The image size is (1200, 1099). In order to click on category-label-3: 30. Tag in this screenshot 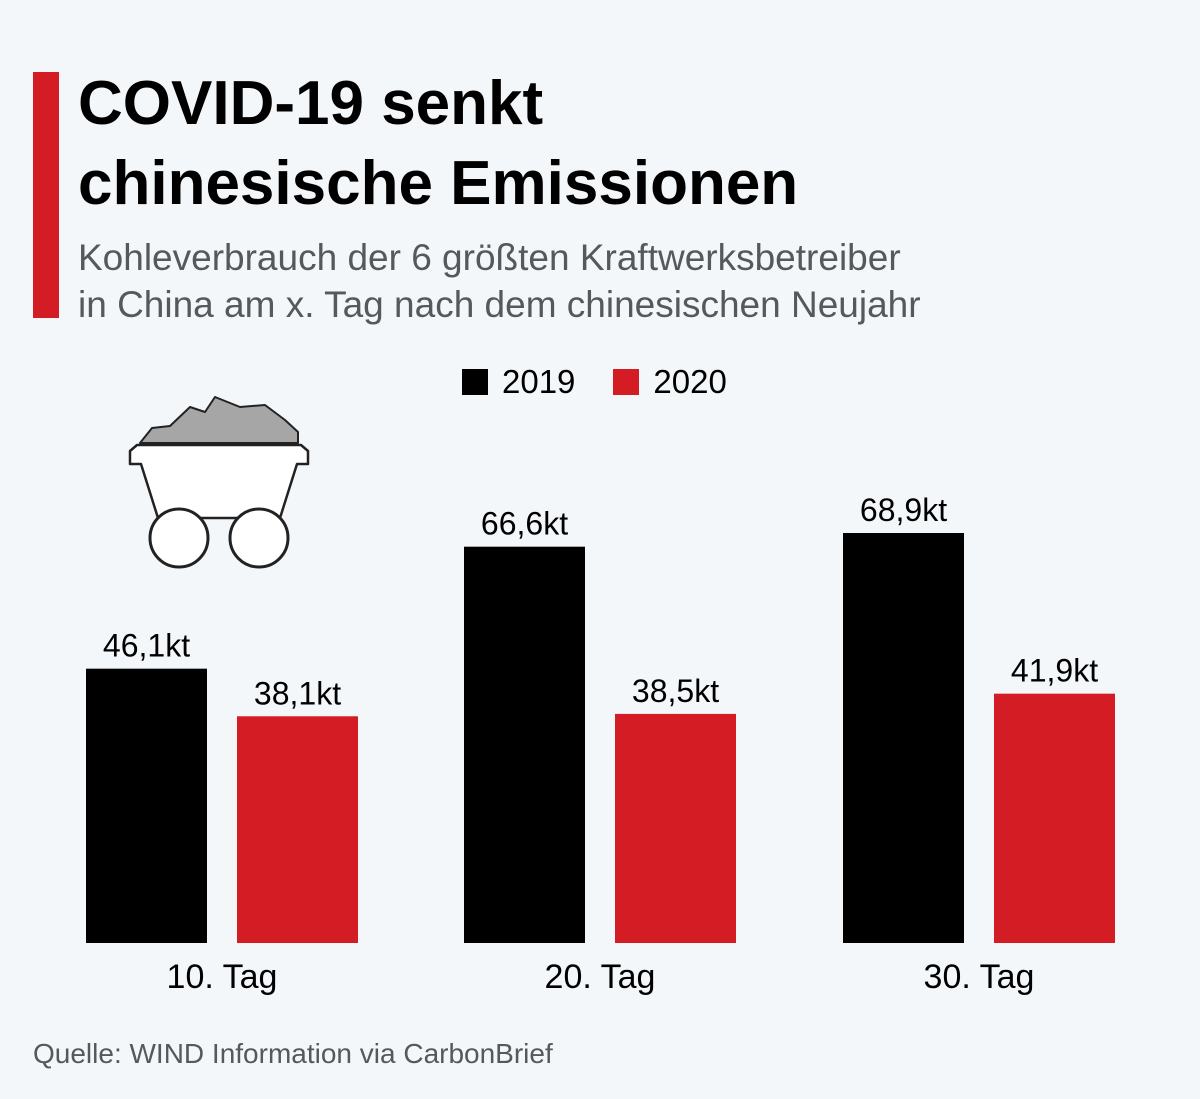, I will do `click(979, 977)`.